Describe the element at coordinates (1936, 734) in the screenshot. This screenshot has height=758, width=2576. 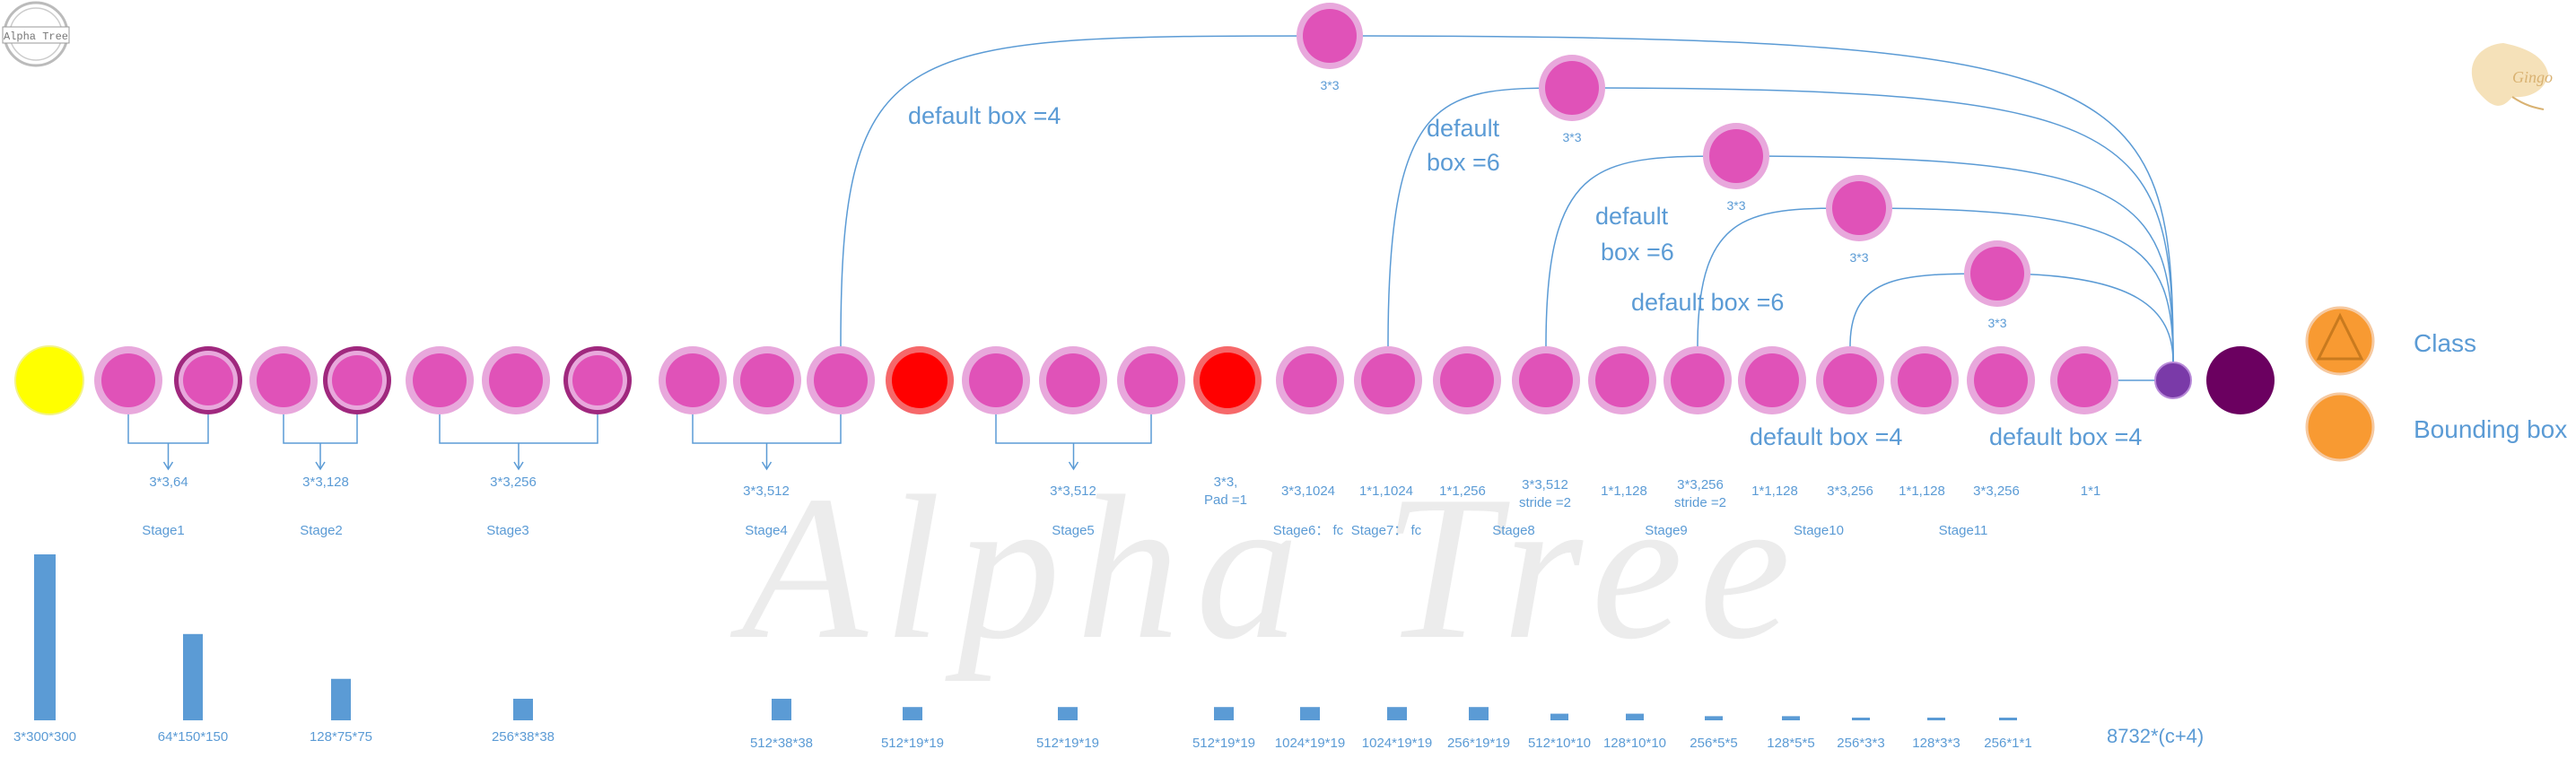
I see `feature-map-bar: 128*3*3` at that location.